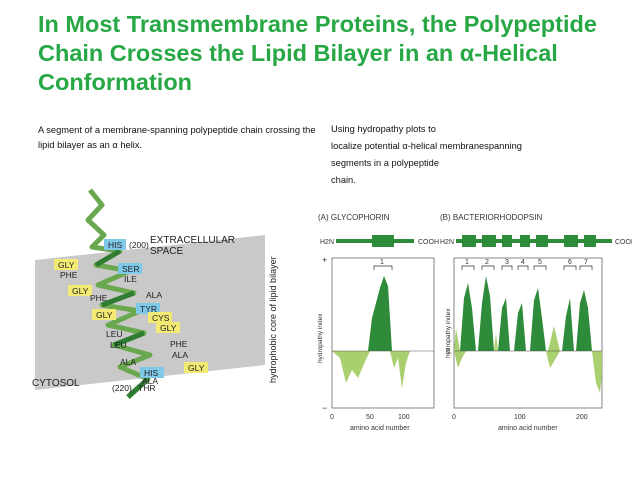 This screenshot has width=638, height=479. I want to click on space-label: SPACE, so click(166, 251).